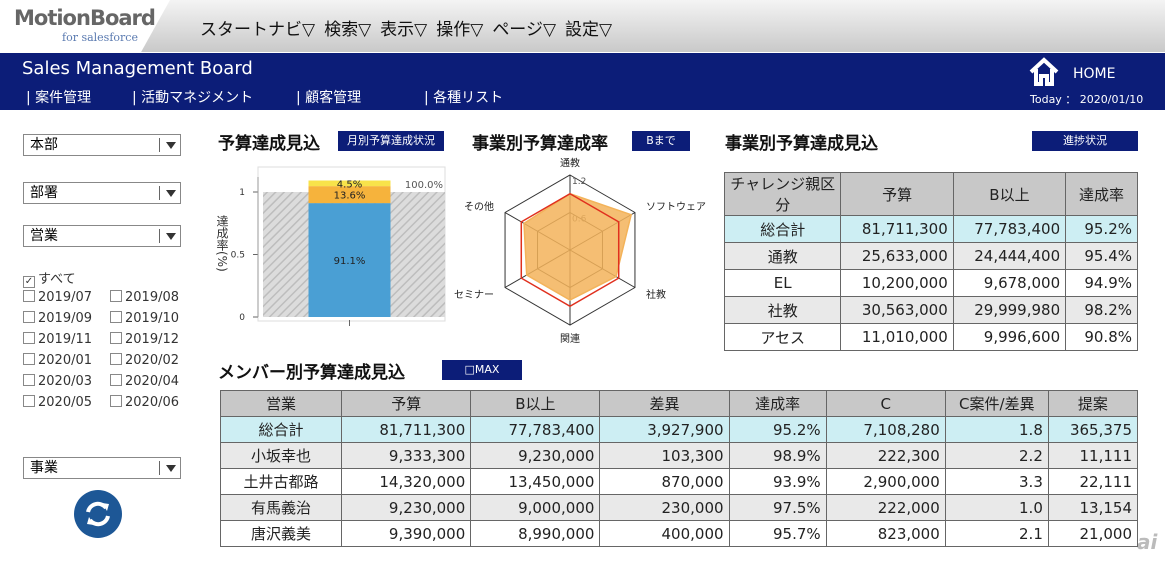 This screenshot has width=1165, height=563. What do you see at coordinates (479, 206) in the screenshot?
I see `axis-label: その他` at bounding box center [479, 206].